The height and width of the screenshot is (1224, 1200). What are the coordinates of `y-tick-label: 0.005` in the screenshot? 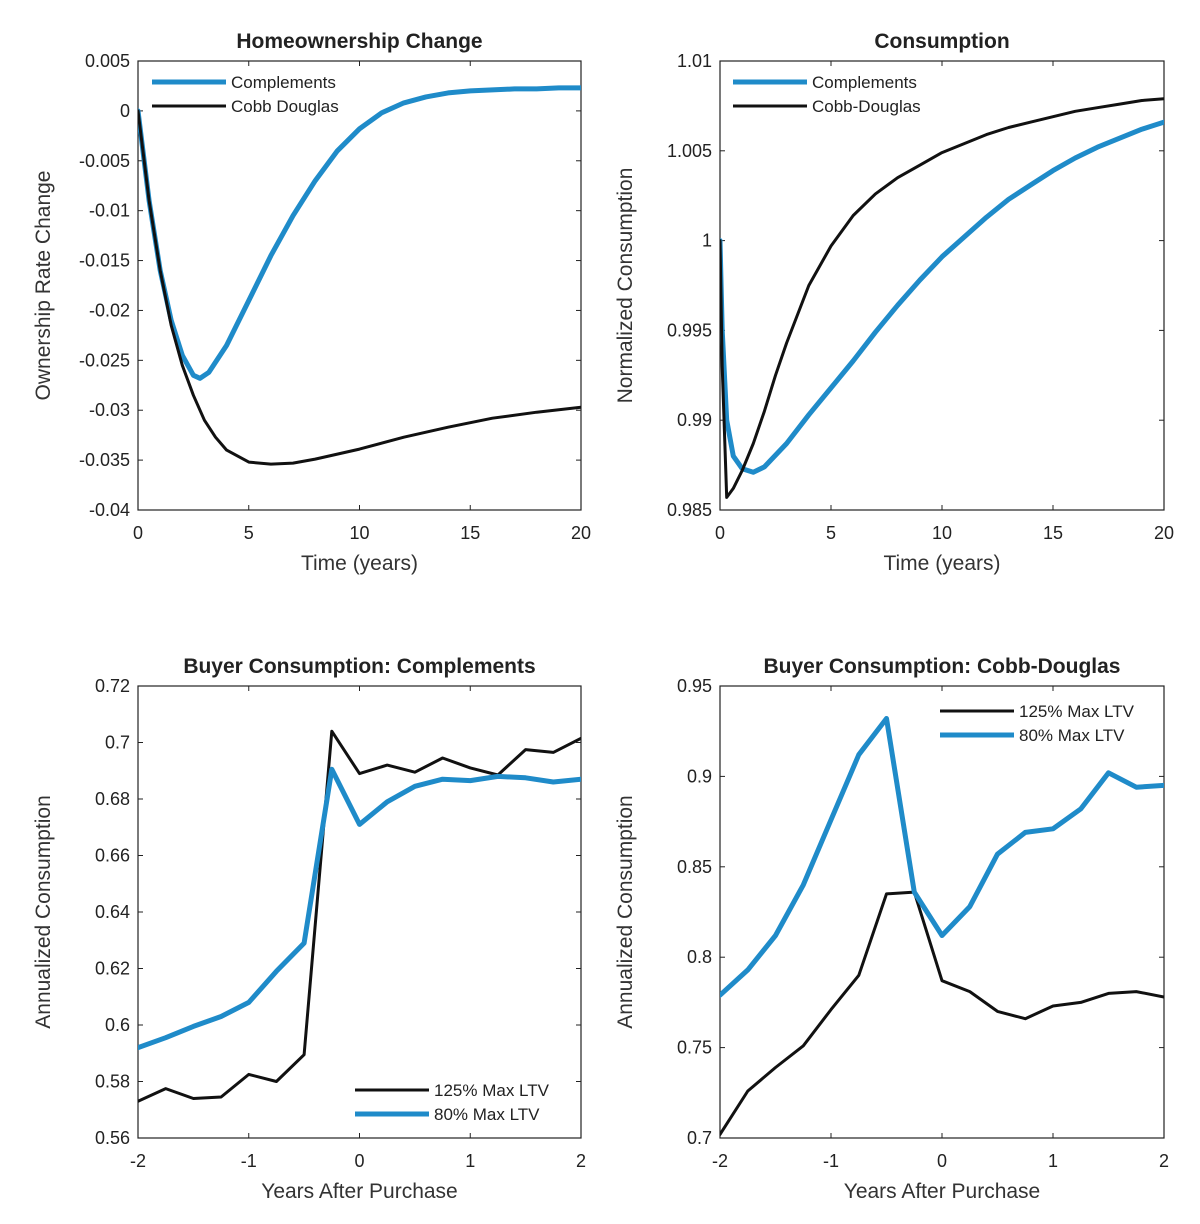 It's located at (107, 61).